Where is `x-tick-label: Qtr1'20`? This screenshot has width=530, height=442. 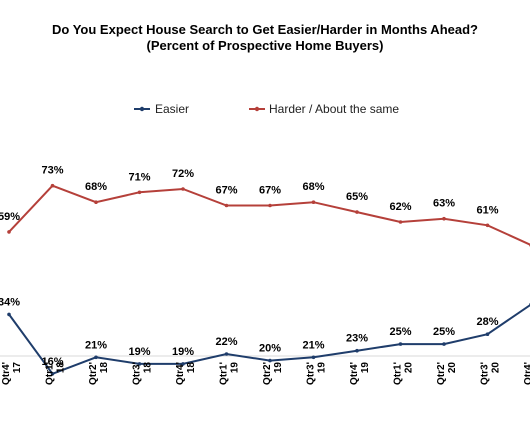 x-tick-label: Qtr1'20 is located at coordinates (404, 373).